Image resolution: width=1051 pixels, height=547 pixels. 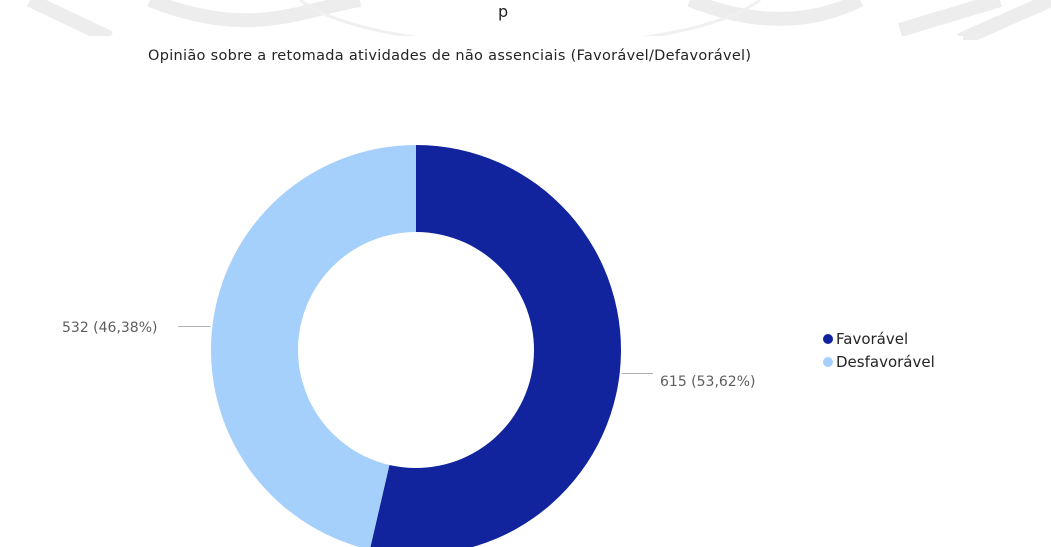 I want to click on data-label-favoravel: 615 (53,62%), so click(x=708, y=382).